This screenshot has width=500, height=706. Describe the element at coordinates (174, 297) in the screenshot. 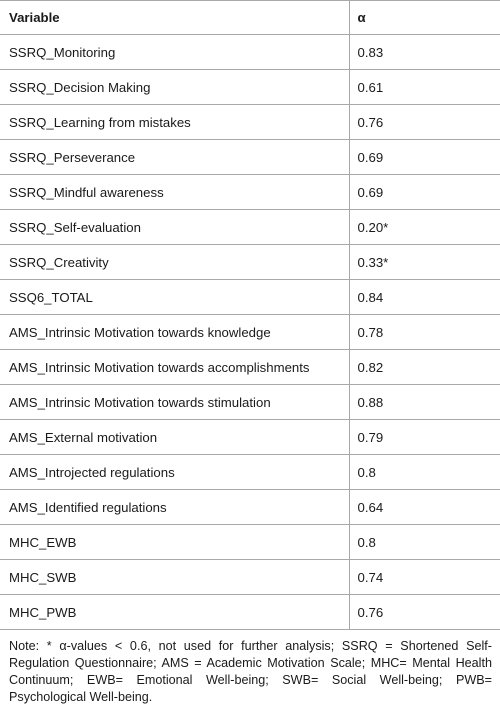

I see `cell-variable: SSQ6_TOTAL` at that location.